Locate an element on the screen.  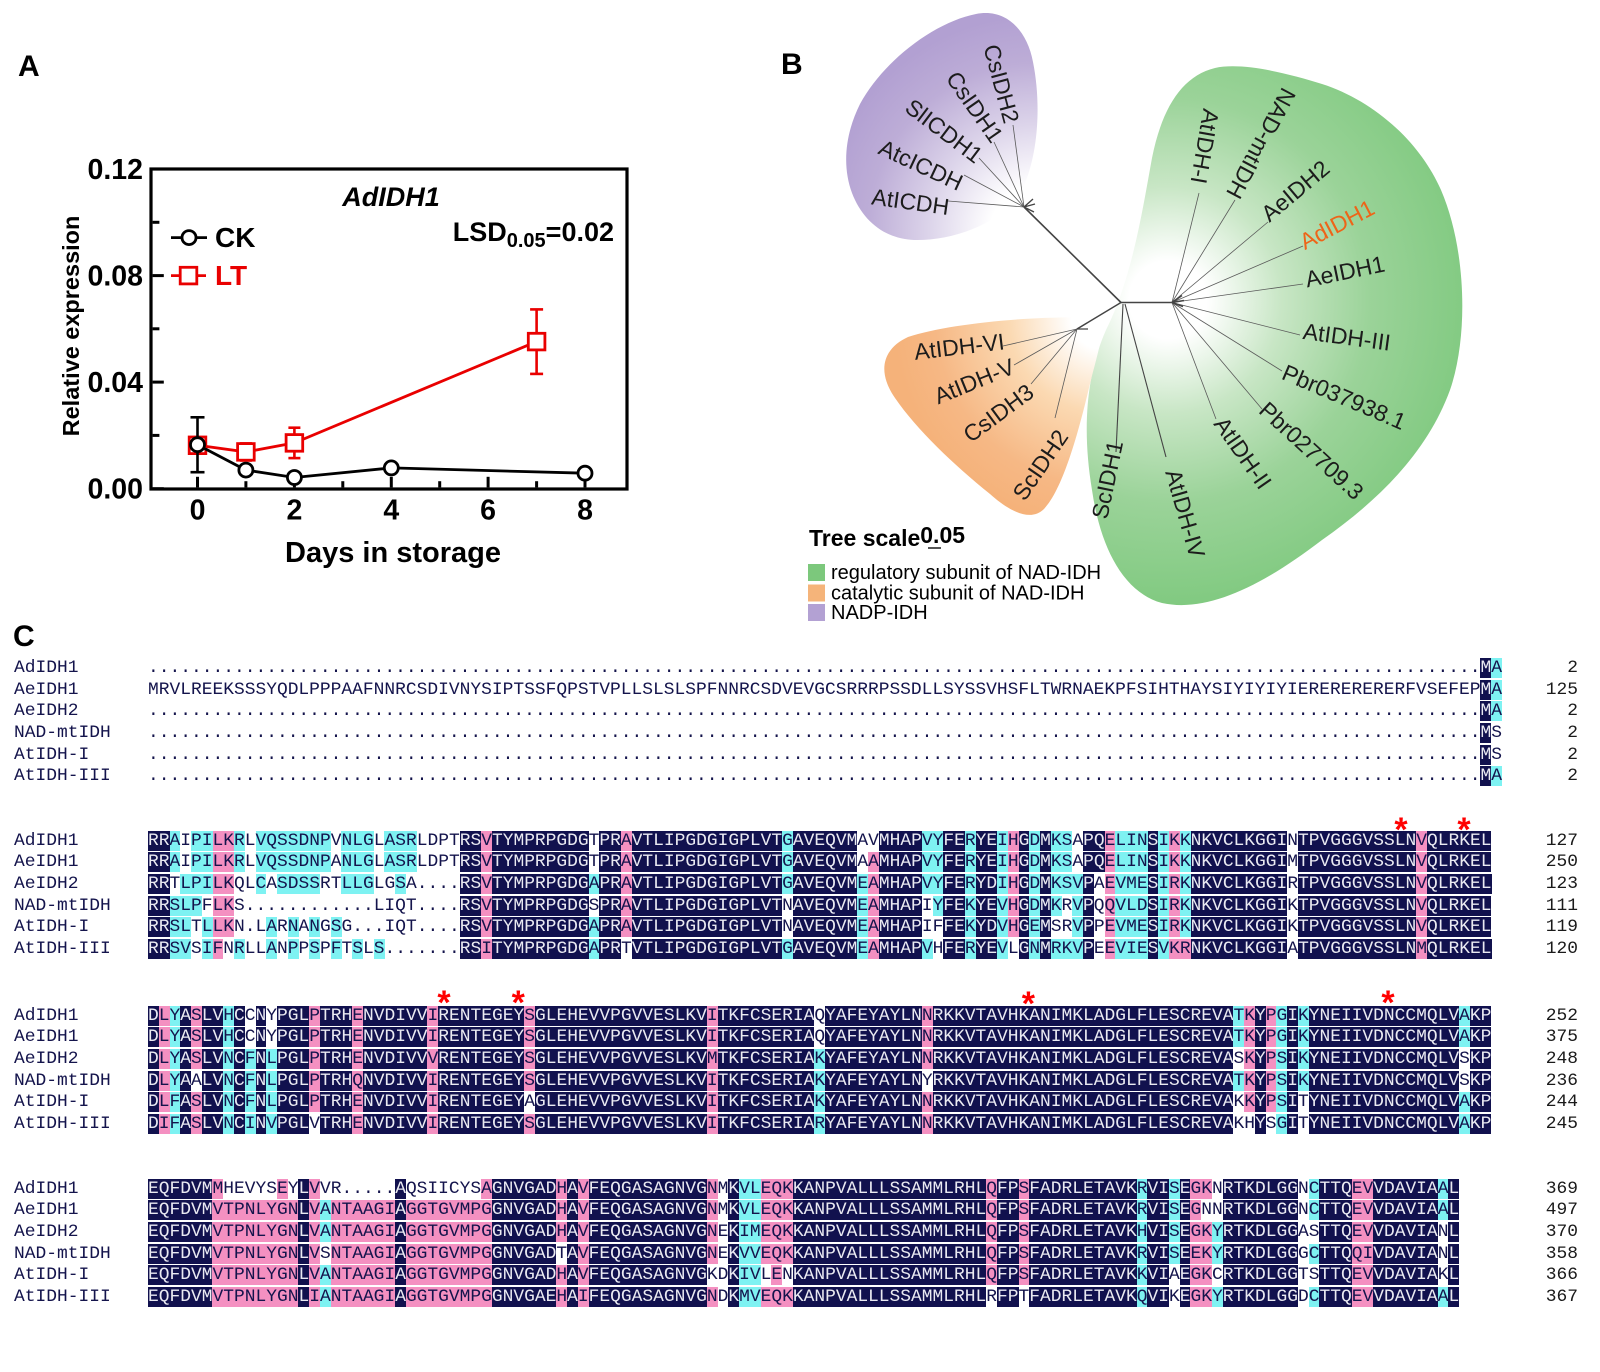
svg-text: LSD0.05=0.02 is located at coordinates (533, 234).